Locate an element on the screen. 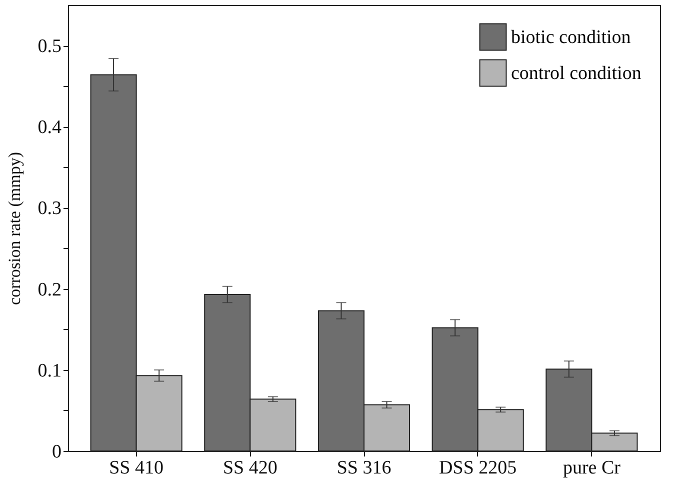  x-tick-label: SS 410 is located at coordinates (136, 468).